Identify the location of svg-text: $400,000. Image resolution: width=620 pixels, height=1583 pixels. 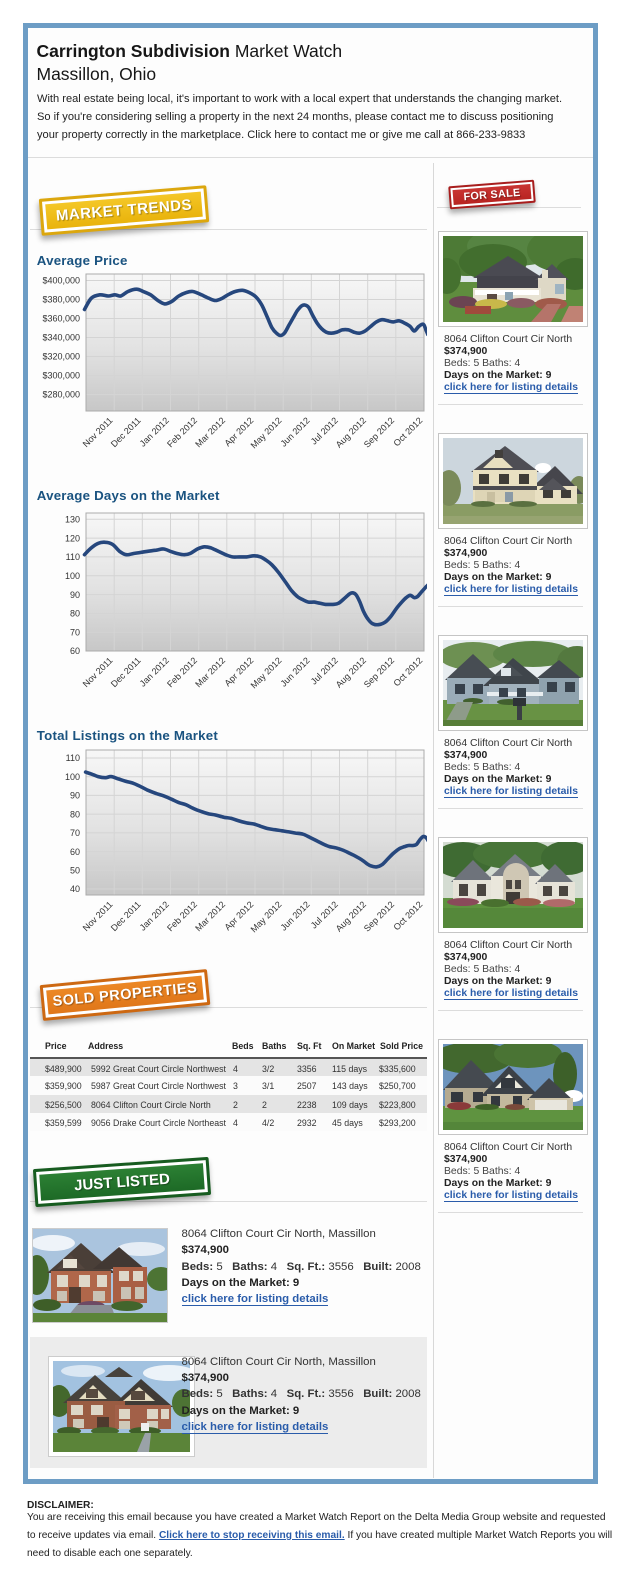
(61, 281).